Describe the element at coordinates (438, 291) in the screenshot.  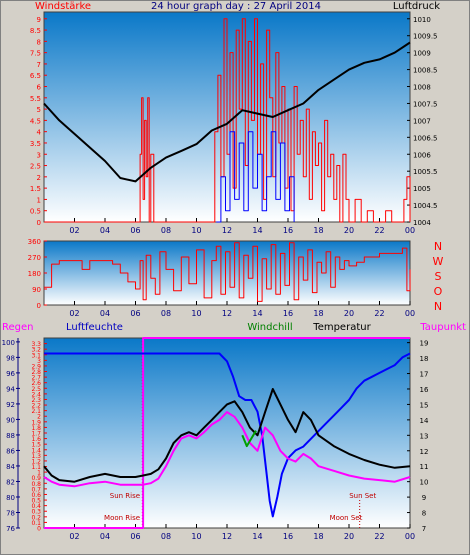
I see `compass-letter: O` at that location.